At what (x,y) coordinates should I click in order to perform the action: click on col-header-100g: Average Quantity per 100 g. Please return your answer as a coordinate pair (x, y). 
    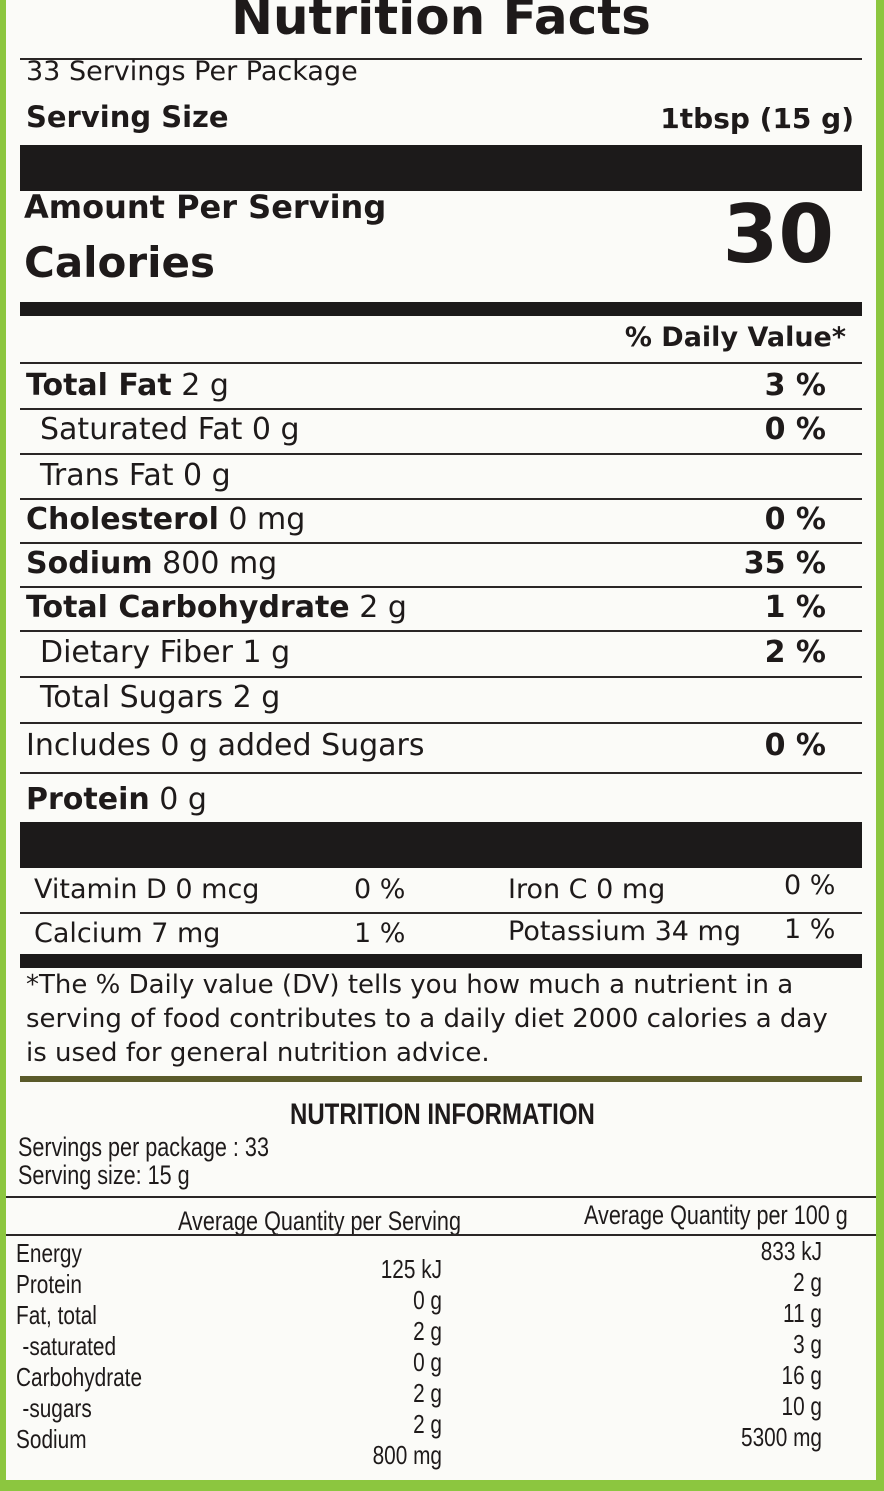
    Looking at the image, I should click on (716, 1215).